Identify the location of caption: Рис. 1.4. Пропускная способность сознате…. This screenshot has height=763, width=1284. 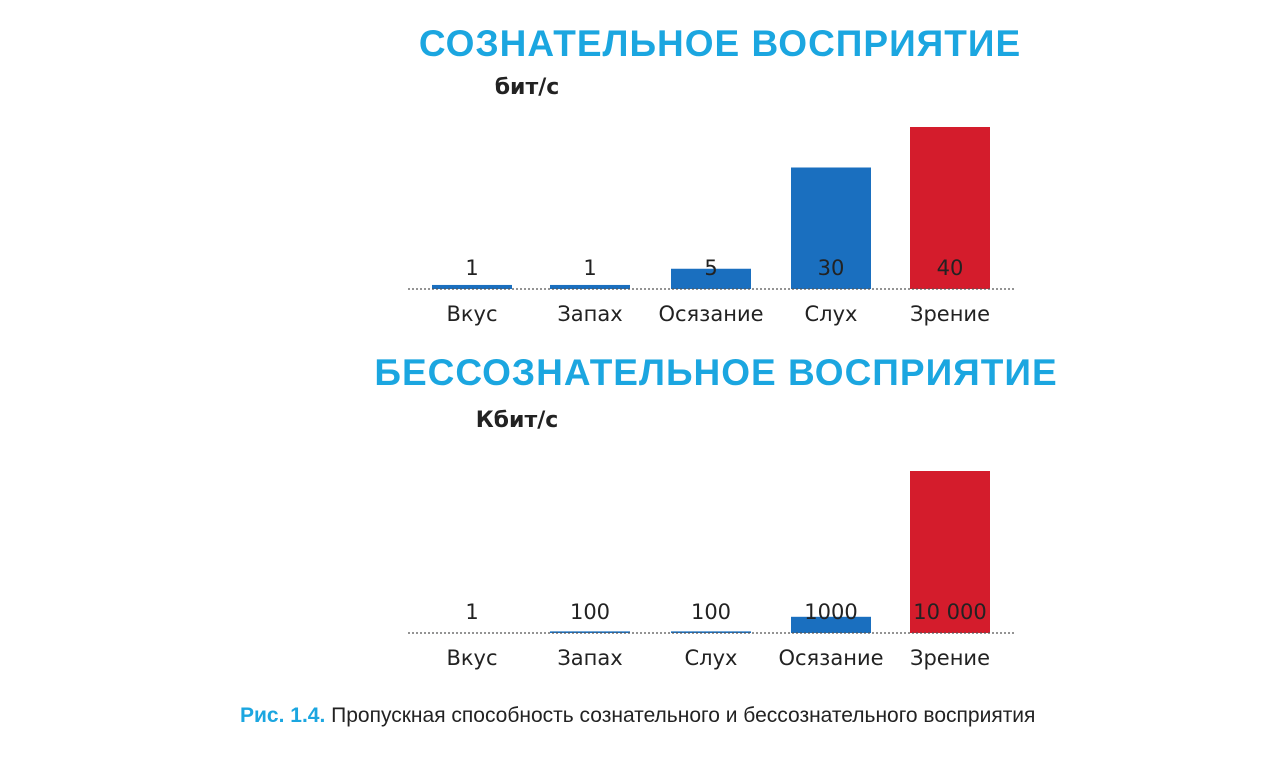
(637, 715).